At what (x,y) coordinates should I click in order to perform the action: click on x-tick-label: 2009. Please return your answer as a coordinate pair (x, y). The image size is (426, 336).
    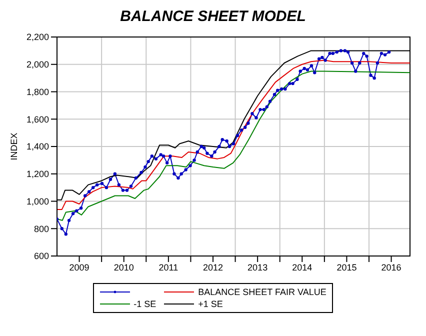
    Looking at the image, I should click on (79, 267).